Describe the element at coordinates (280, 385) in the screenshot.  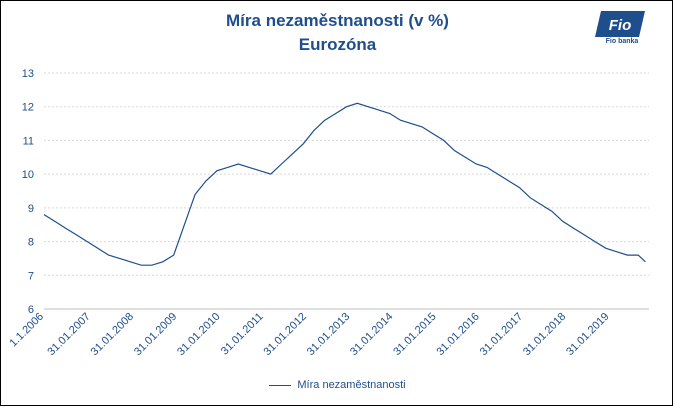
I see `legend-swatch` at that location.